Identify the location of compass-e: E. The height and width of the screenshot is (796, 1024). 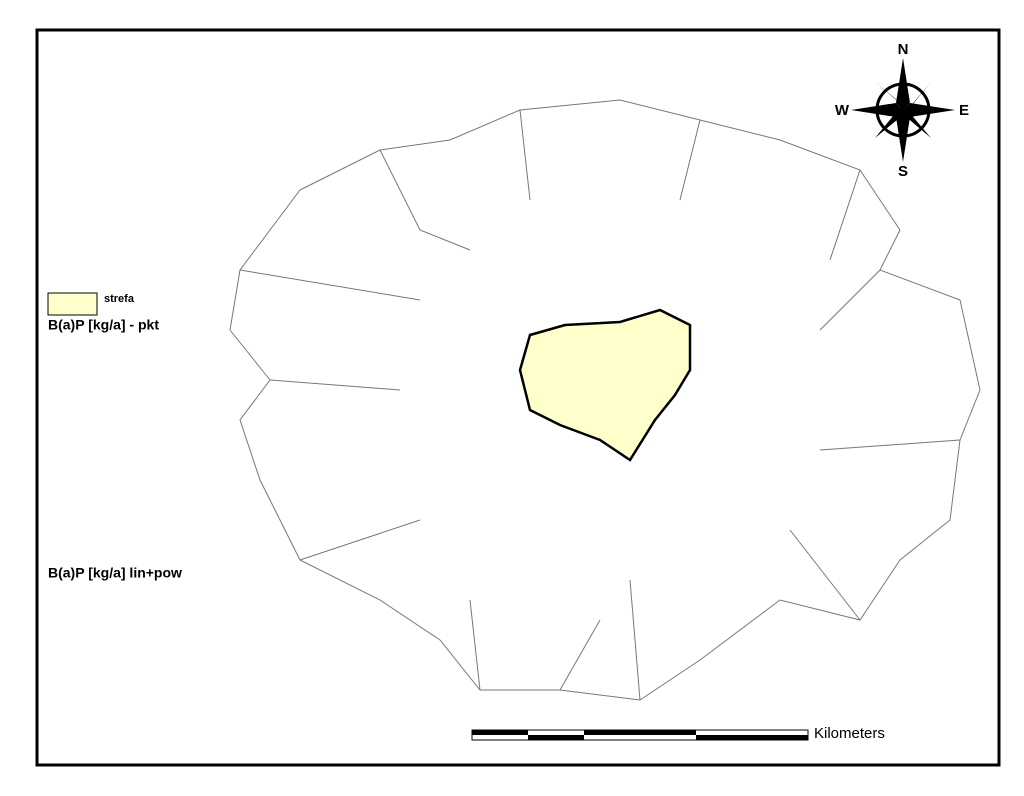
(964, 110).